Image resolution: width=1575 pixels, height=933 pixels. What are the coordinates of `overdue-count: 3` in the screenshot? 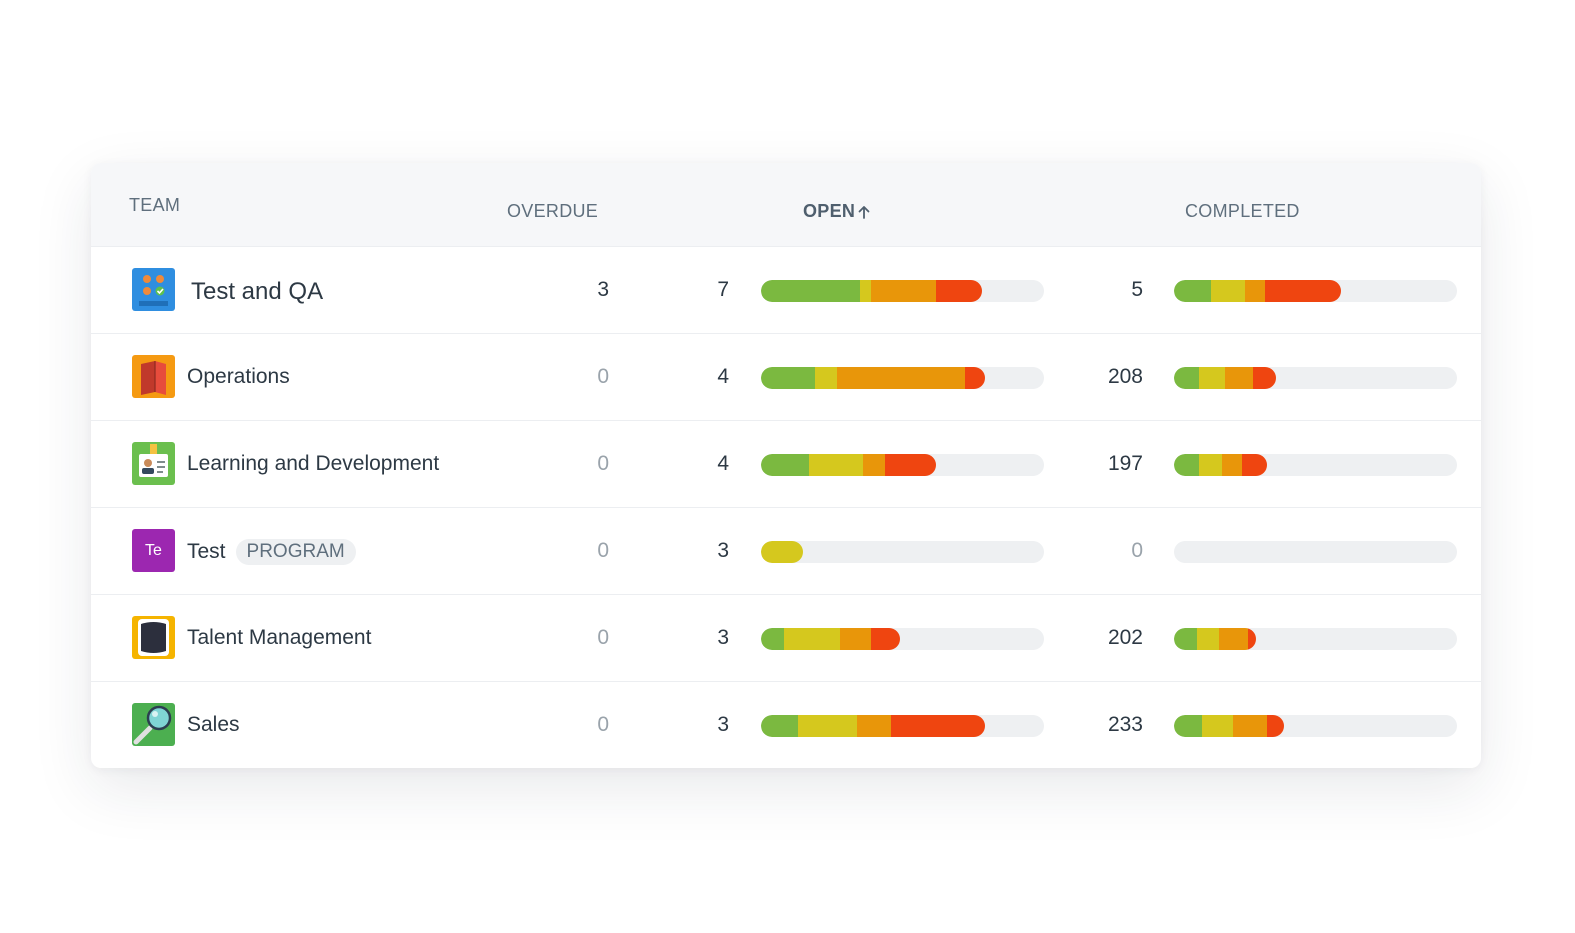 It's located at (603, 289).